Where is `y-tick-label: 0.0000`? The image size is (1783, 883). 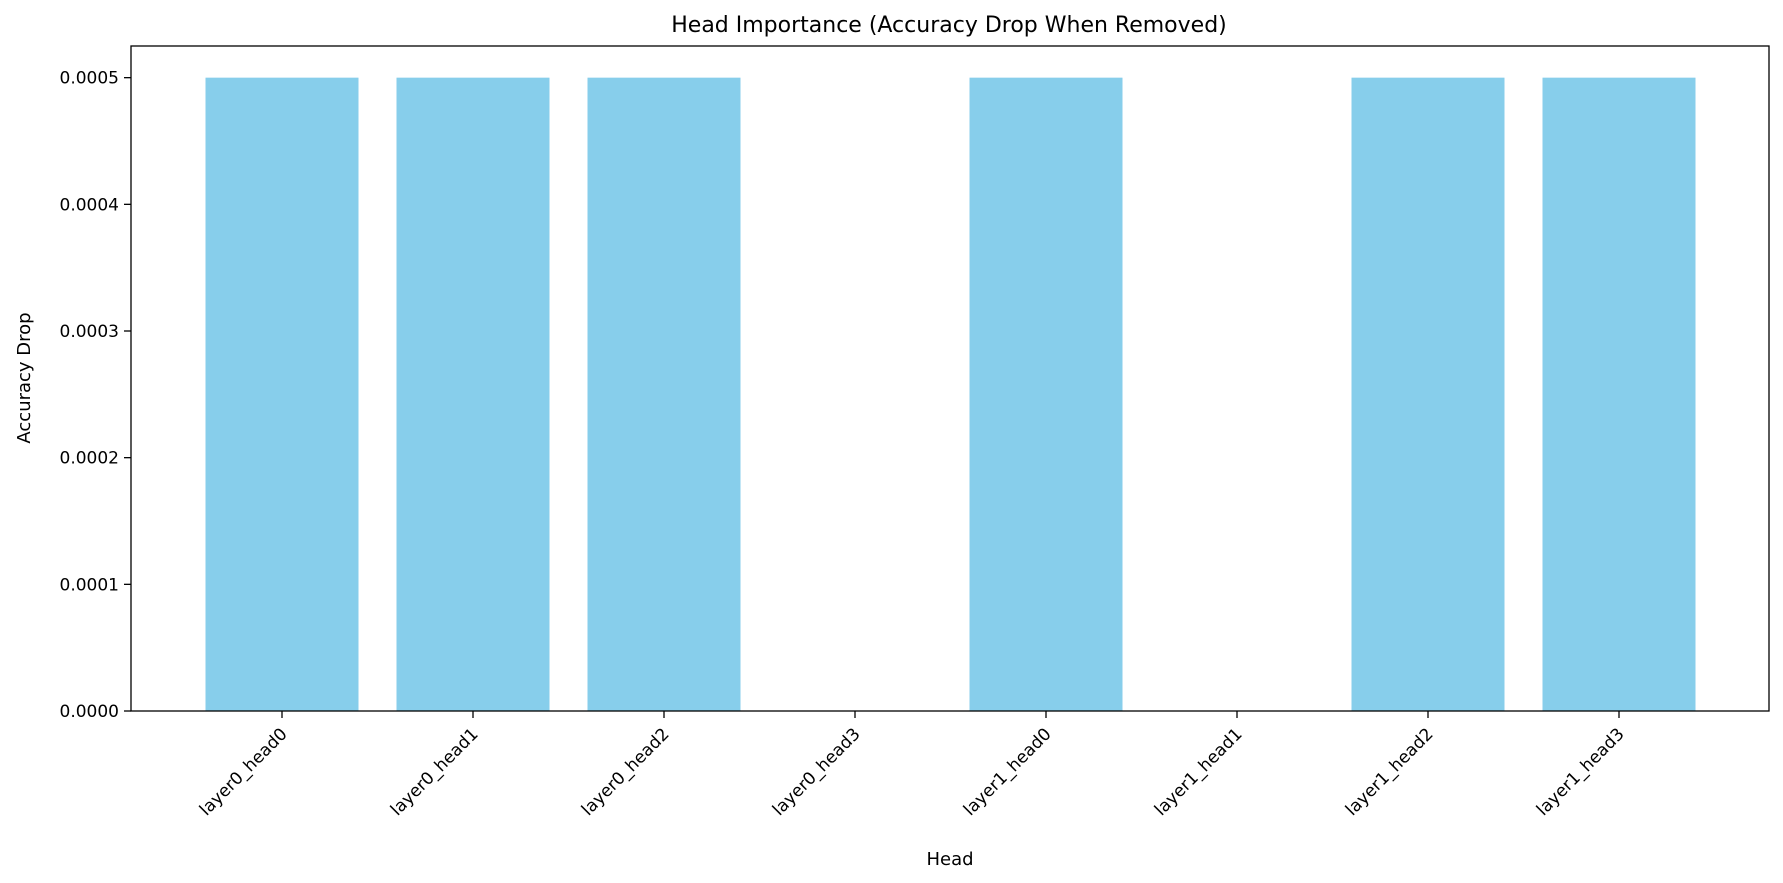
y-tick-label: 0.0000 is located at coordinates (89, 712).